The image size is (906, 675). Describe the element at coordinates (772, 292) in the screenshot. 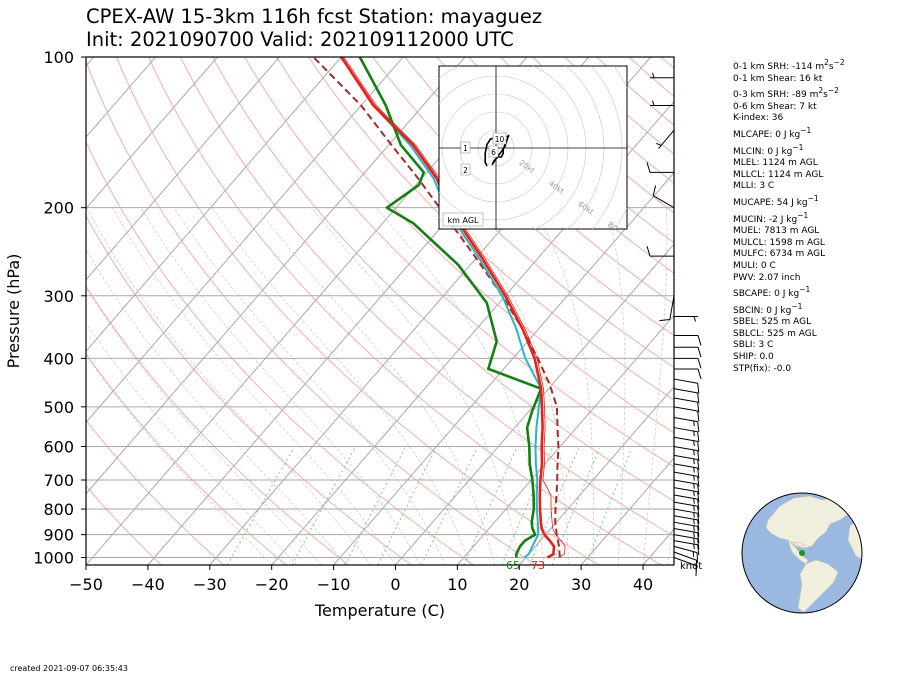

I see `index-row: SBCAPE: 0 J kg−1` at that location.